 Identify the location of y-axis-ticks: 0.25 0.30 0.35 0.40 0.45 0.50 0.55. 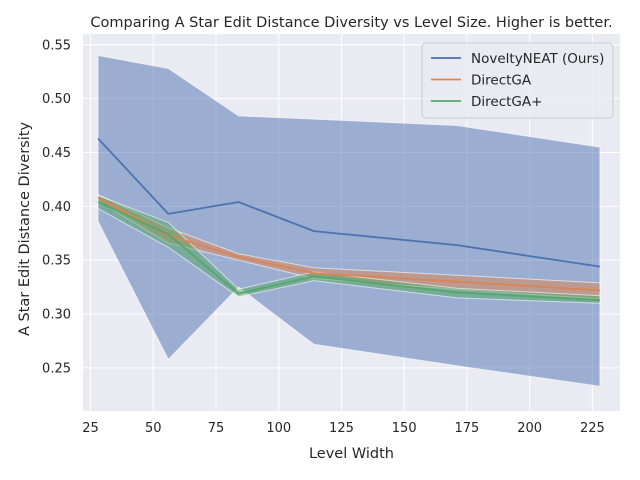
(56, 207).